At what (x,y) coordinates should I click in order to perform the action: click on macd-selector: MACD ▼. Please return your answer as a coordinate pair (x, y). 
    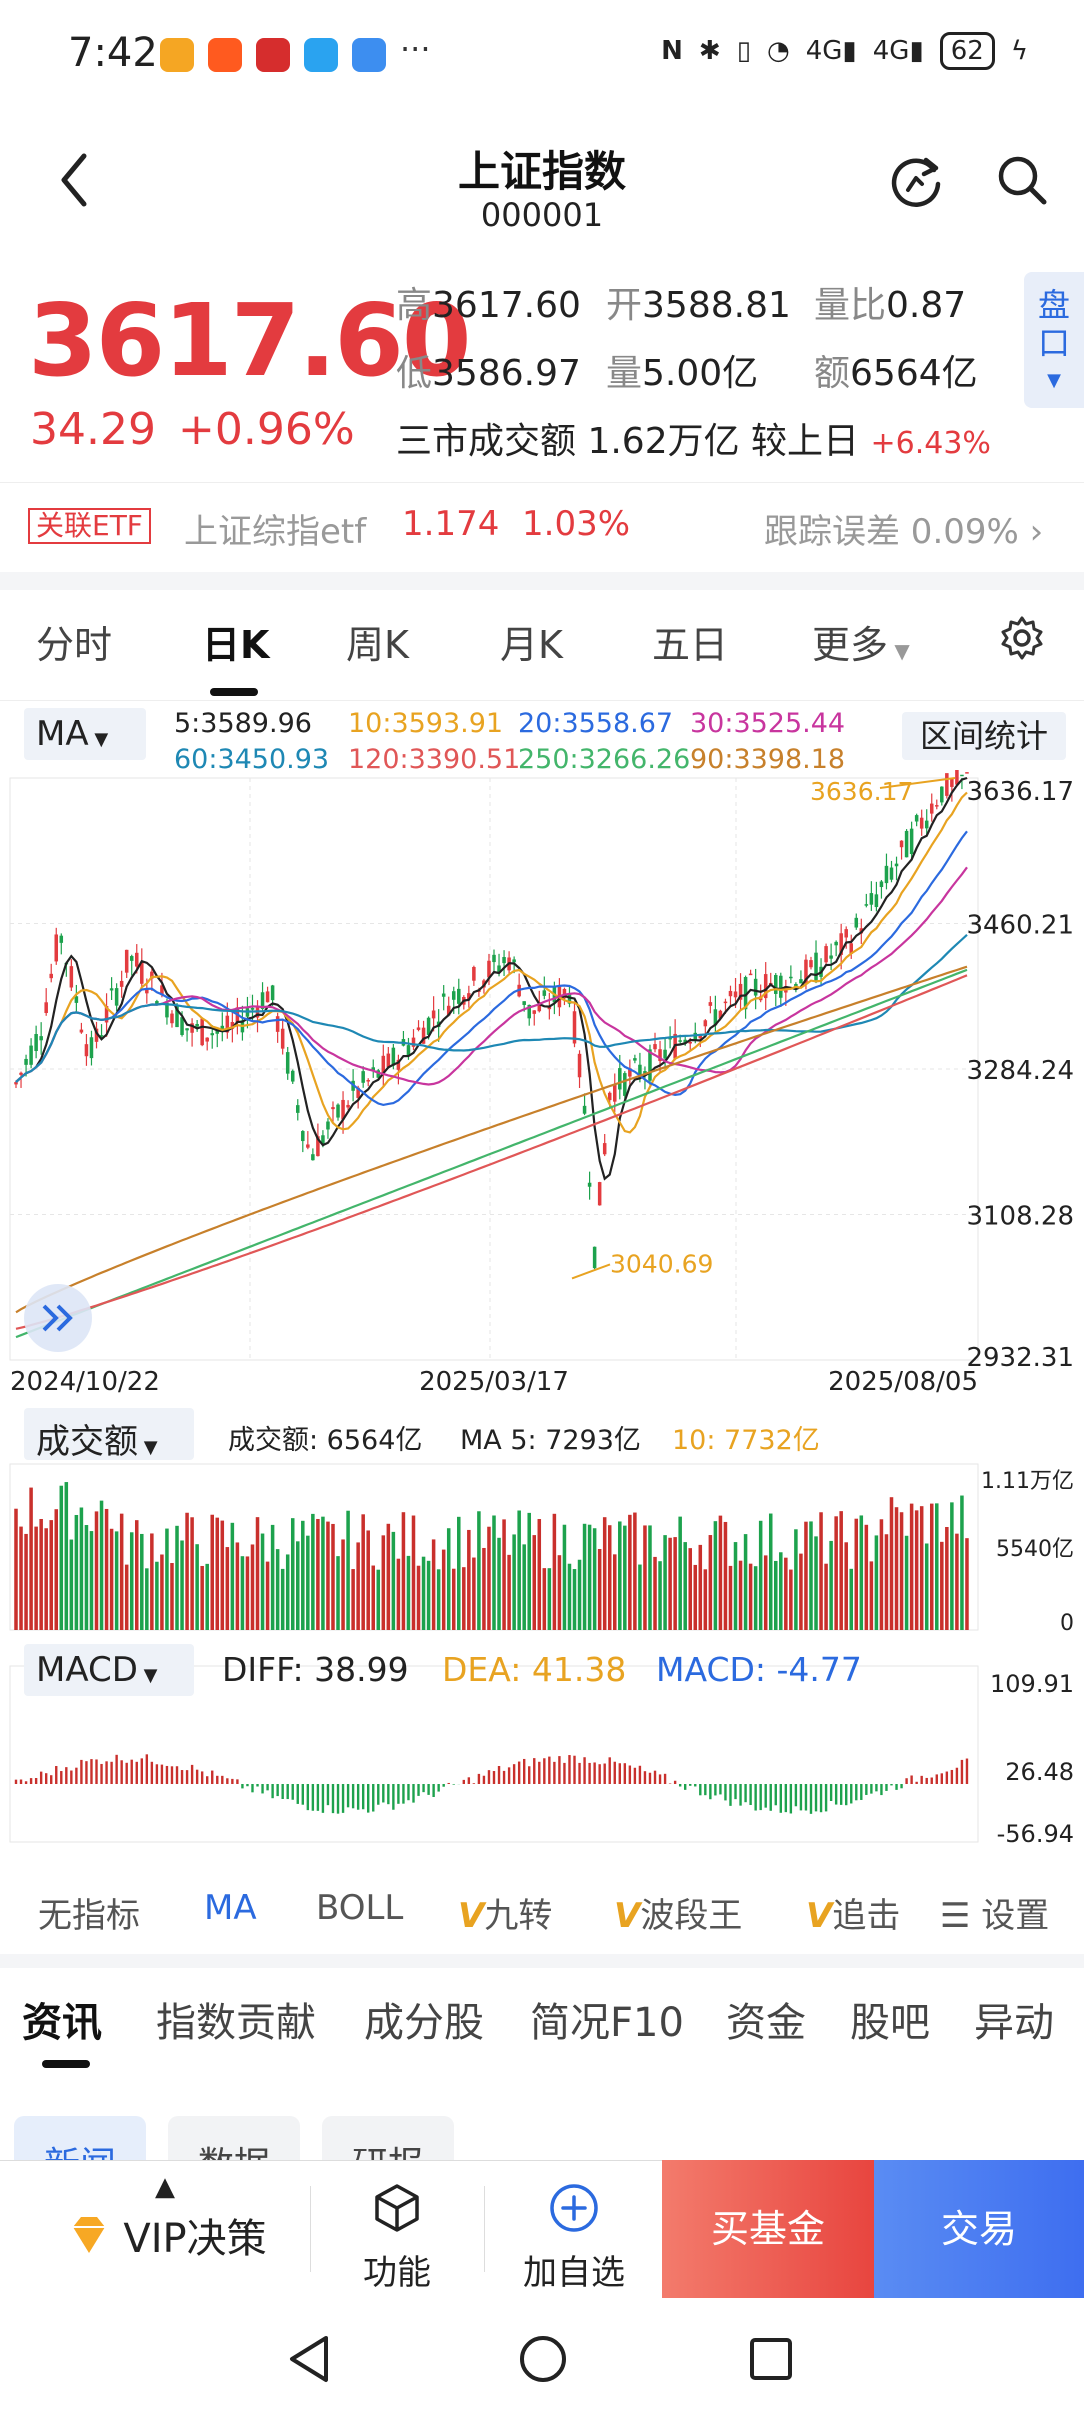
    Looking at the image, I should click on (109, 1670).